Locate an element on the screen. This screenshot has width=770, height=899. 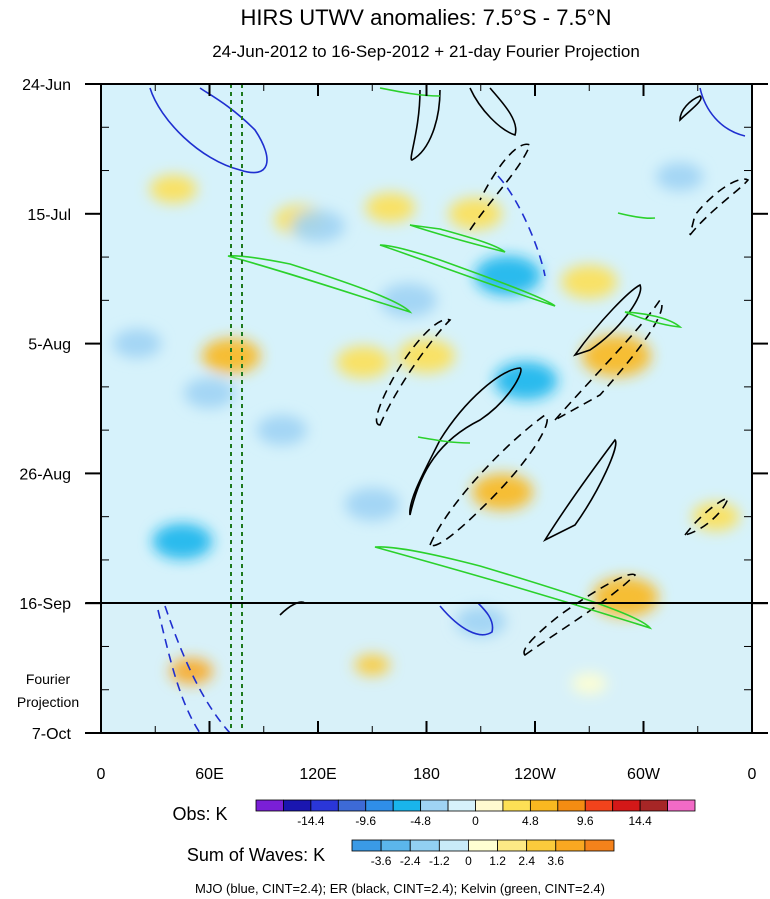
obs-colorbar-tick-label: -9.6 is located at coordinates (365, 821).